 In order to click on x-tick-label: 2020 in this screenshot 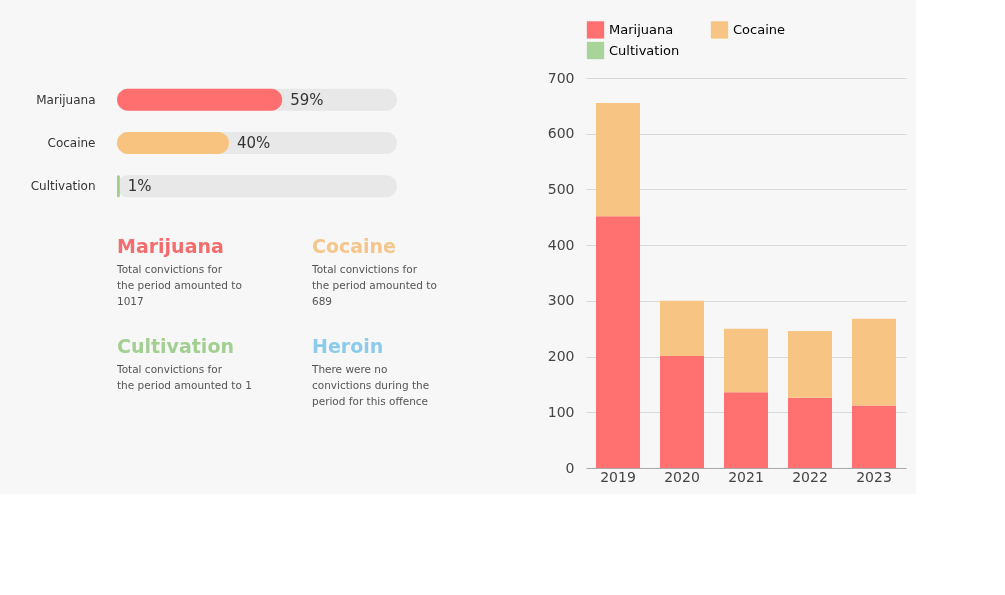, I will do `click(682, 476)`.